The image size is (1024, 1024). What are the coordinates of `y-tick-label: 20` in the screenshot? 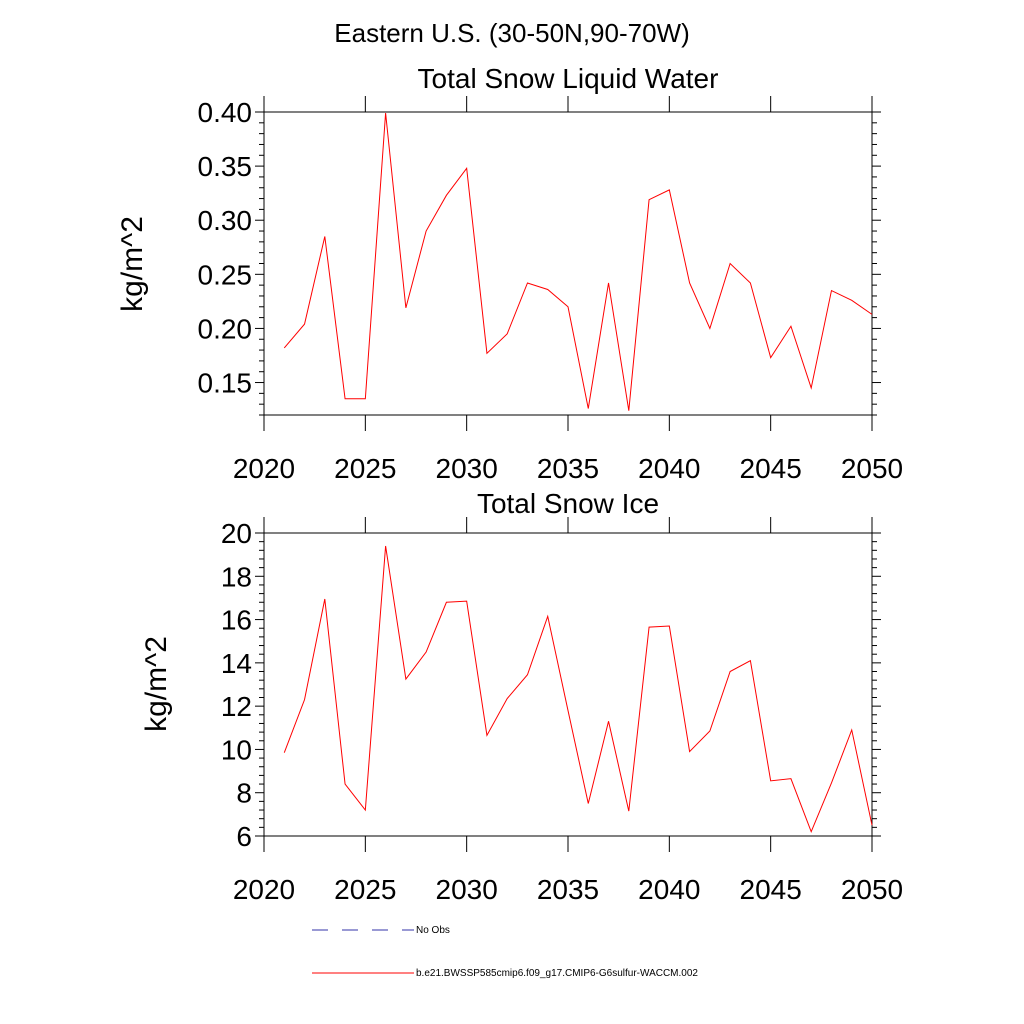 It's located at (236, 533).